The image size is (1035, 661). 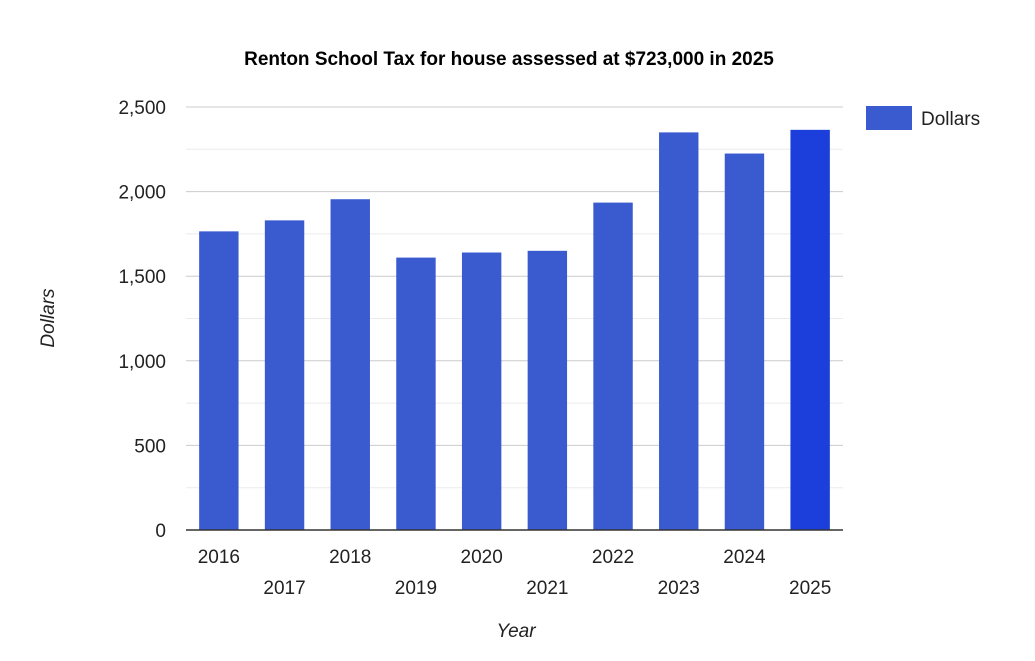 I want to click on bar-2019, so click(x=416, y=393).